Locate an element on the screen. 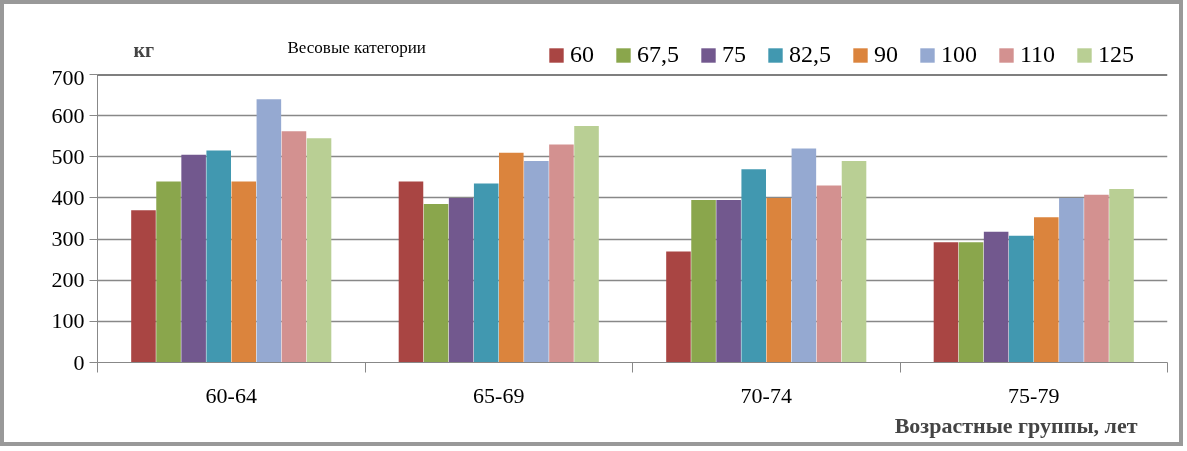  legend-label: 110 is located at coordinates (1038, 54).